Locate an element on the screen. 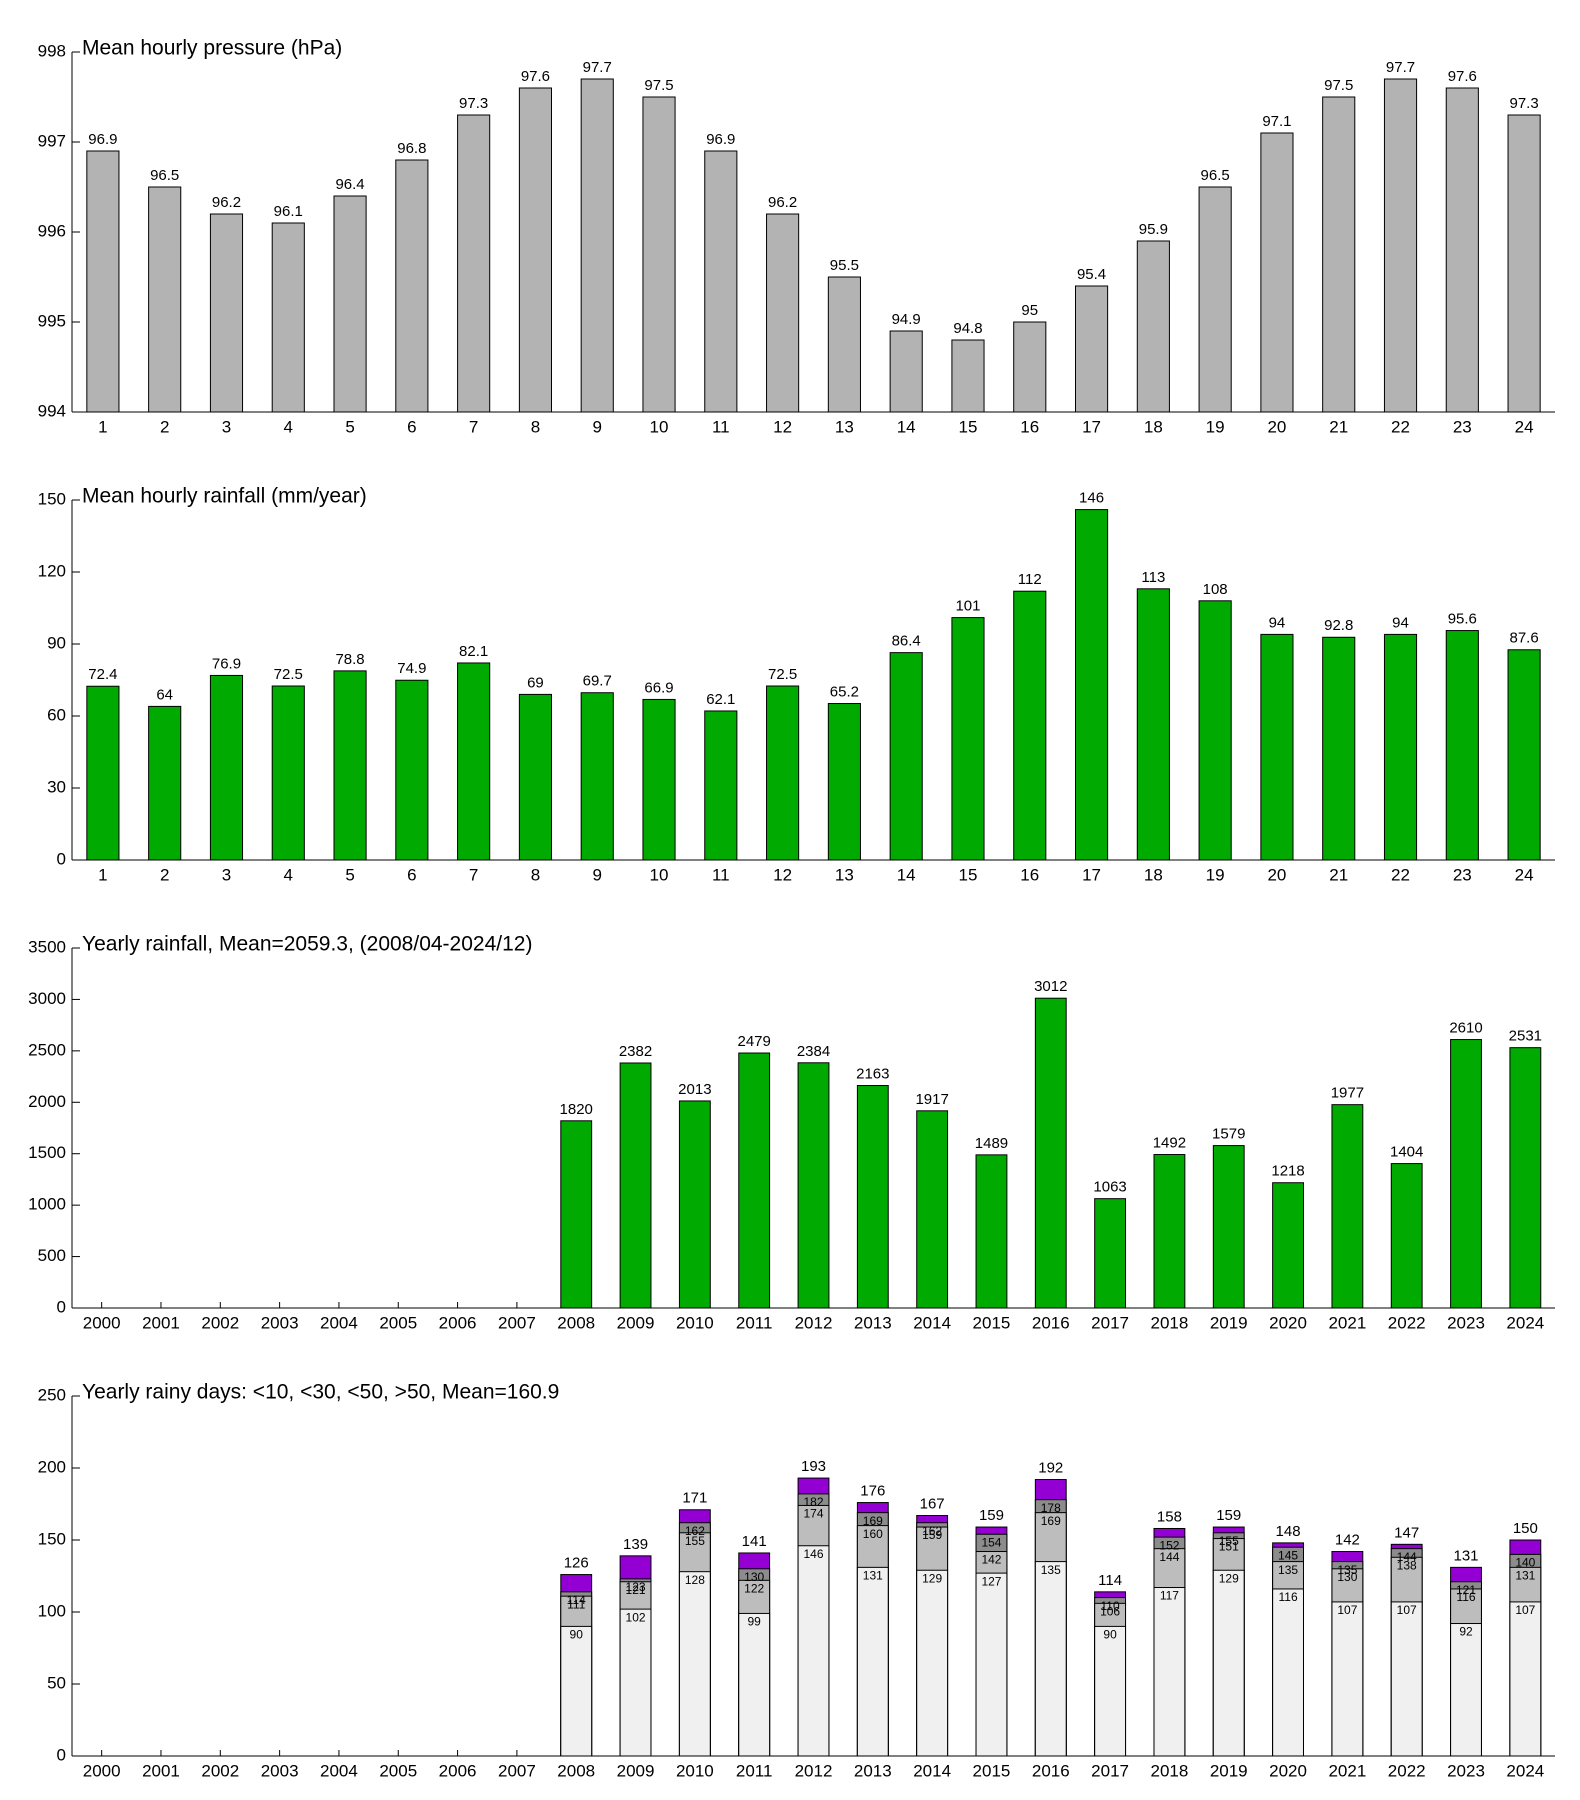 The height and width of the screenshot is (1800, 1580). x-tick-label: 2006 is located at coordinates (458, 1322).